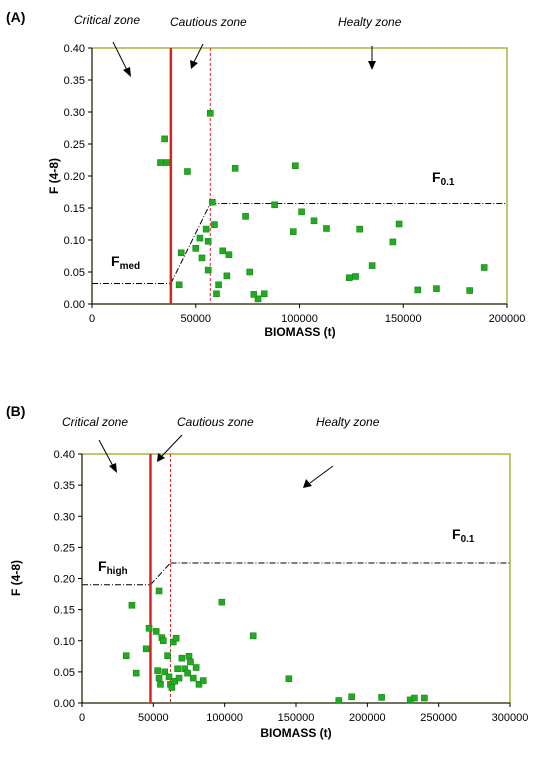 The image size is (535, 764). I want to click on panel-a-fmed-label: Fmed, so click(125, 262).